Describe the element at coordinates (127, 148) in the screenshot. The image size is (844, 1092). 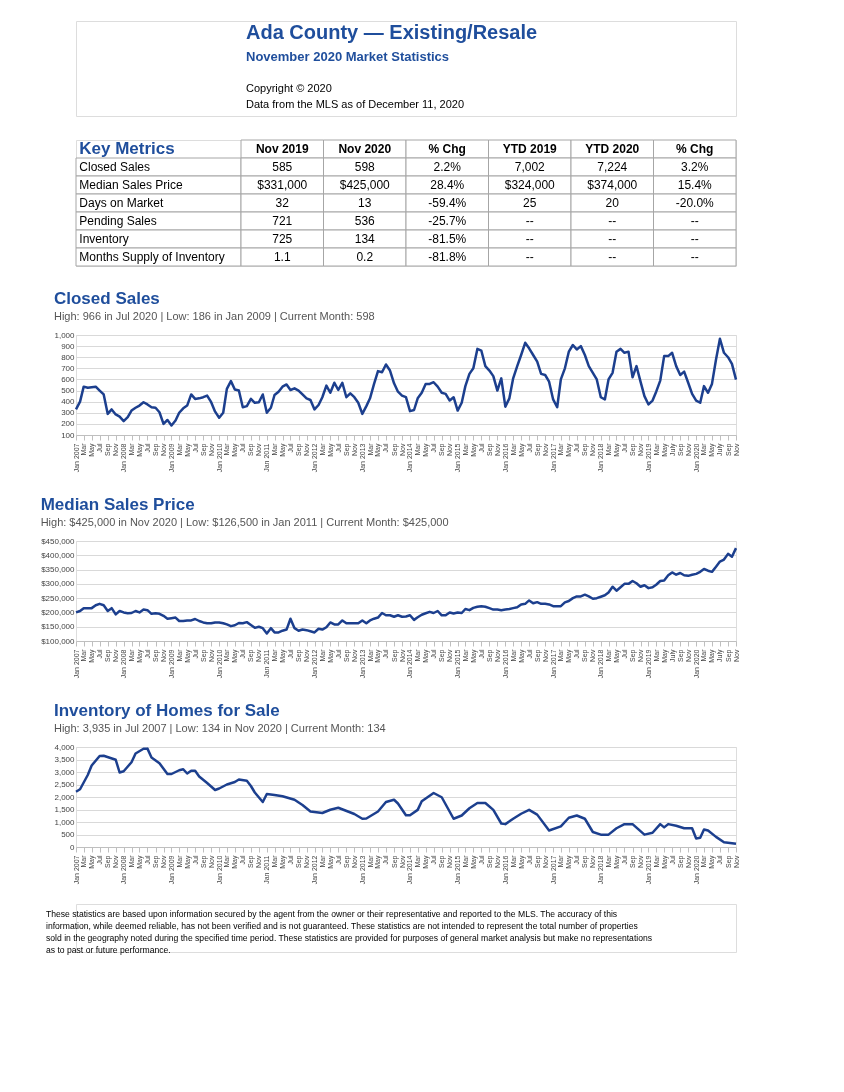
I see `text: Key Metrics` at that location.